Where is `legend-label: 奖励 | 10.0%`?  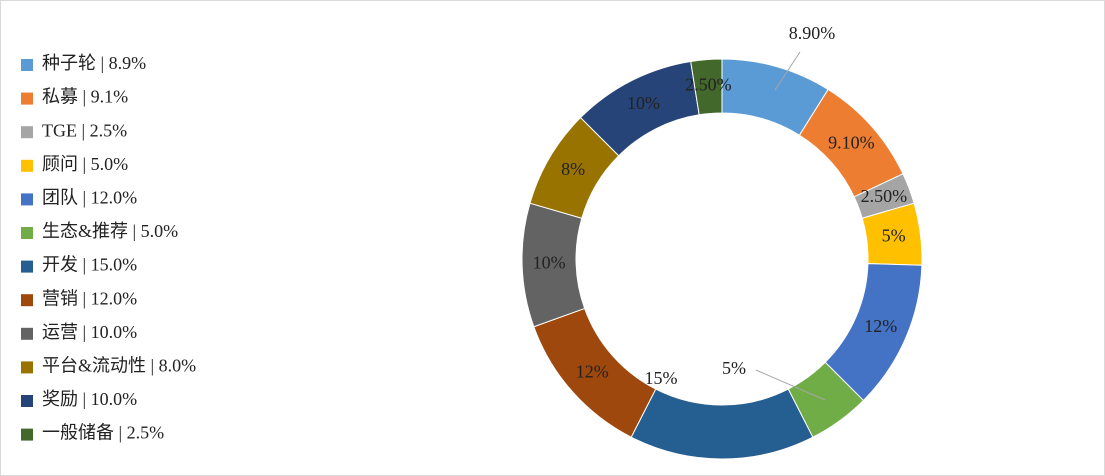 legend-label: 奖励 | 10.0% is located at coordinates (89, 399).